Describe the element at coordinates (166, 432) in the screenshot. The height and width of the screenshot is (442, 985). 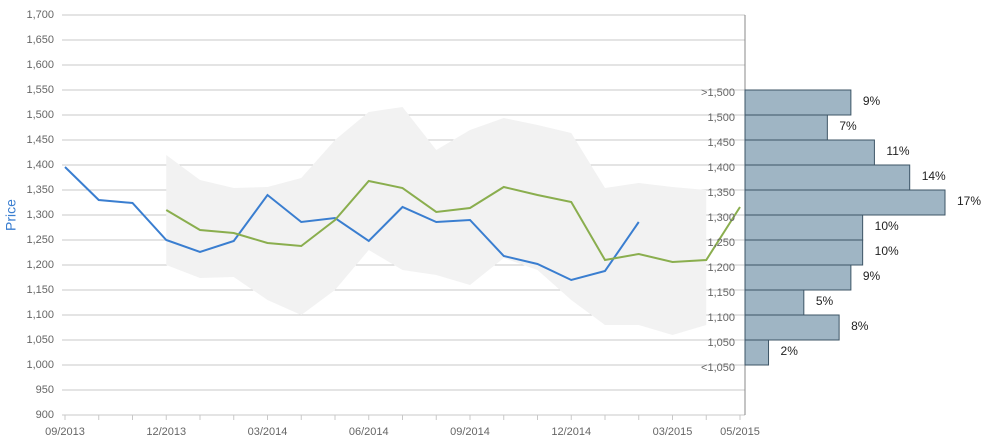
I see `x-tick-label: 12/2013` at that location.